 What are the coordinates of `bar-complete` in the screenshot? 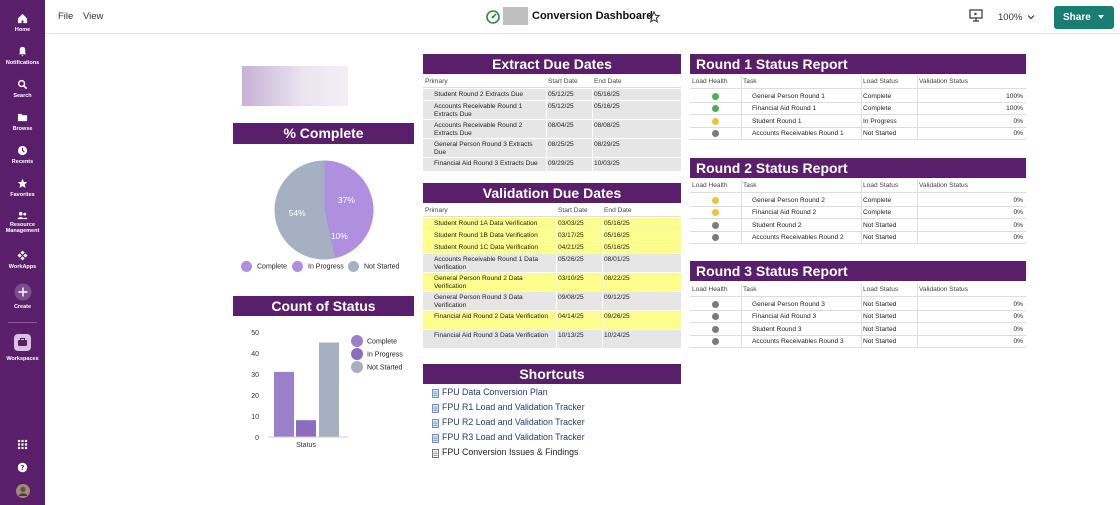 It's located at (284, 404).